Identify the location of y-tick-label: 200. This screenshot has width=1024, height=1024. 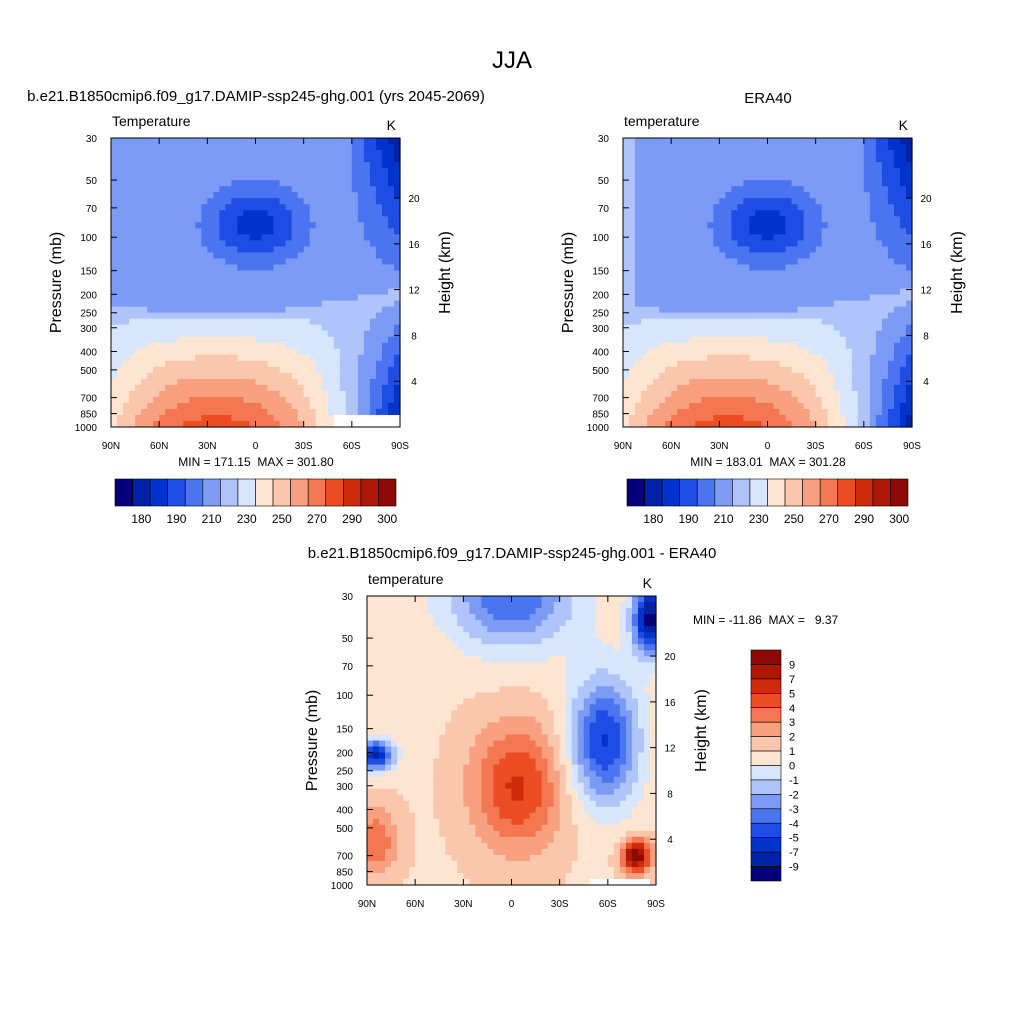
(88, 295).